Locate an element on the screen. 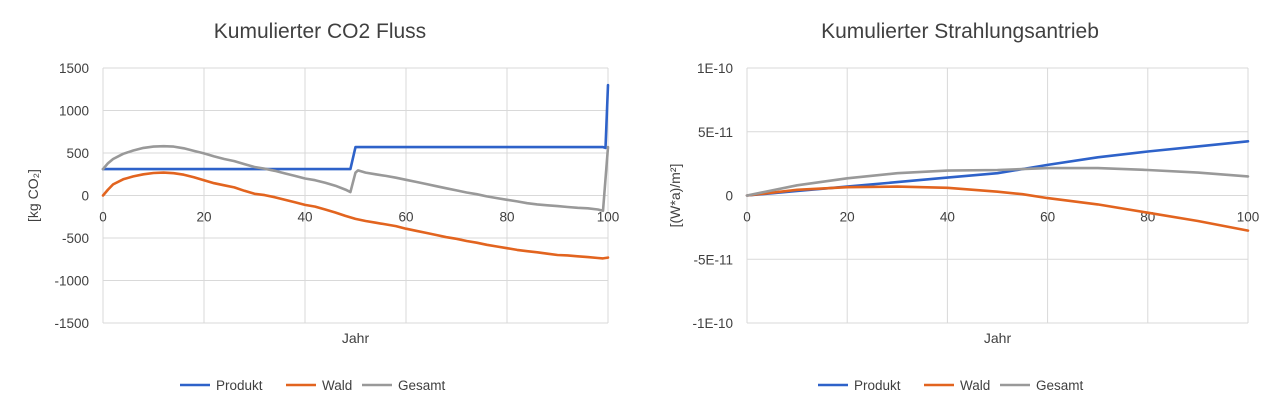  y-tick-label: -500 is located at coordinates (75, 238).